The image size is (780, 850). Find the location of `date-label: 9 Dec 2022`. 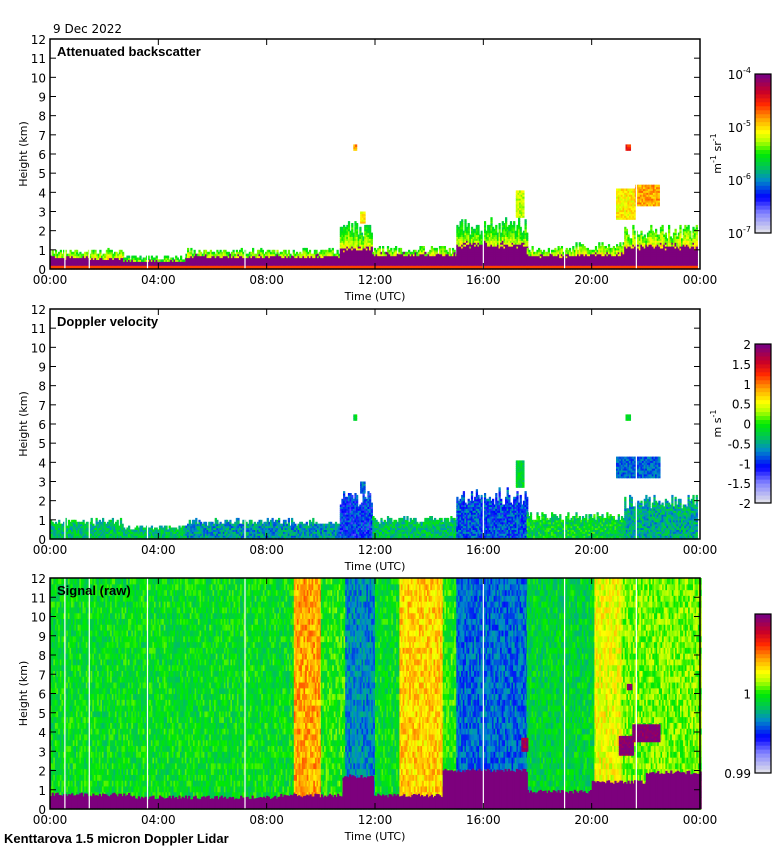

date-label: 9 Dec 2022 is located at coordinates (87, 29).